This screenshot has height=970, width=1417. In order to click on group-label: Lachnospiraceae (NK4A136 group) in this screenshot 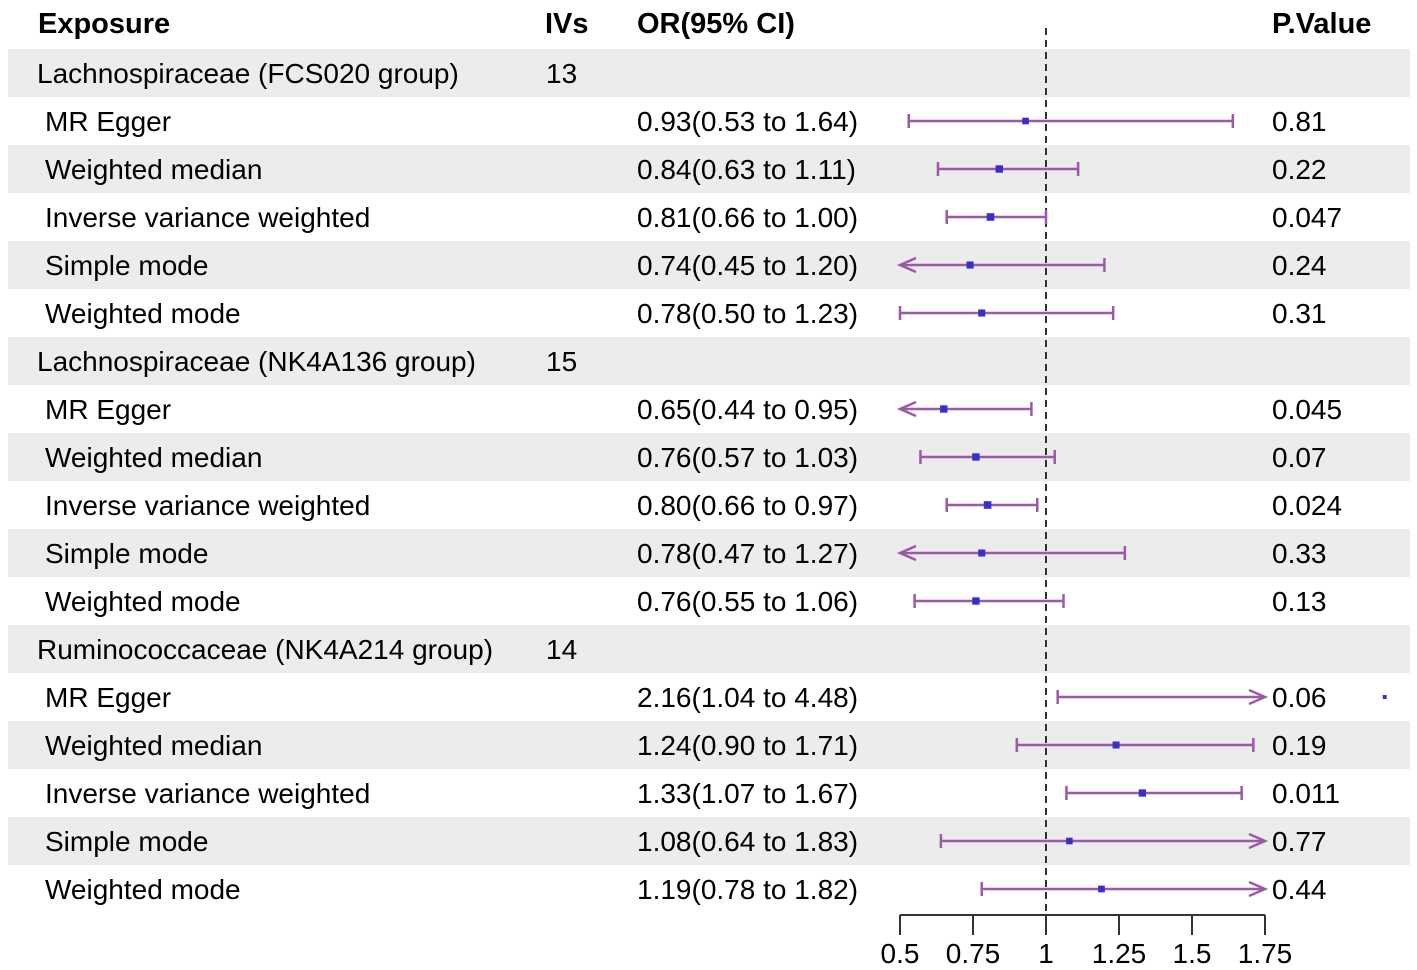, I will do `click(256, 361)`.